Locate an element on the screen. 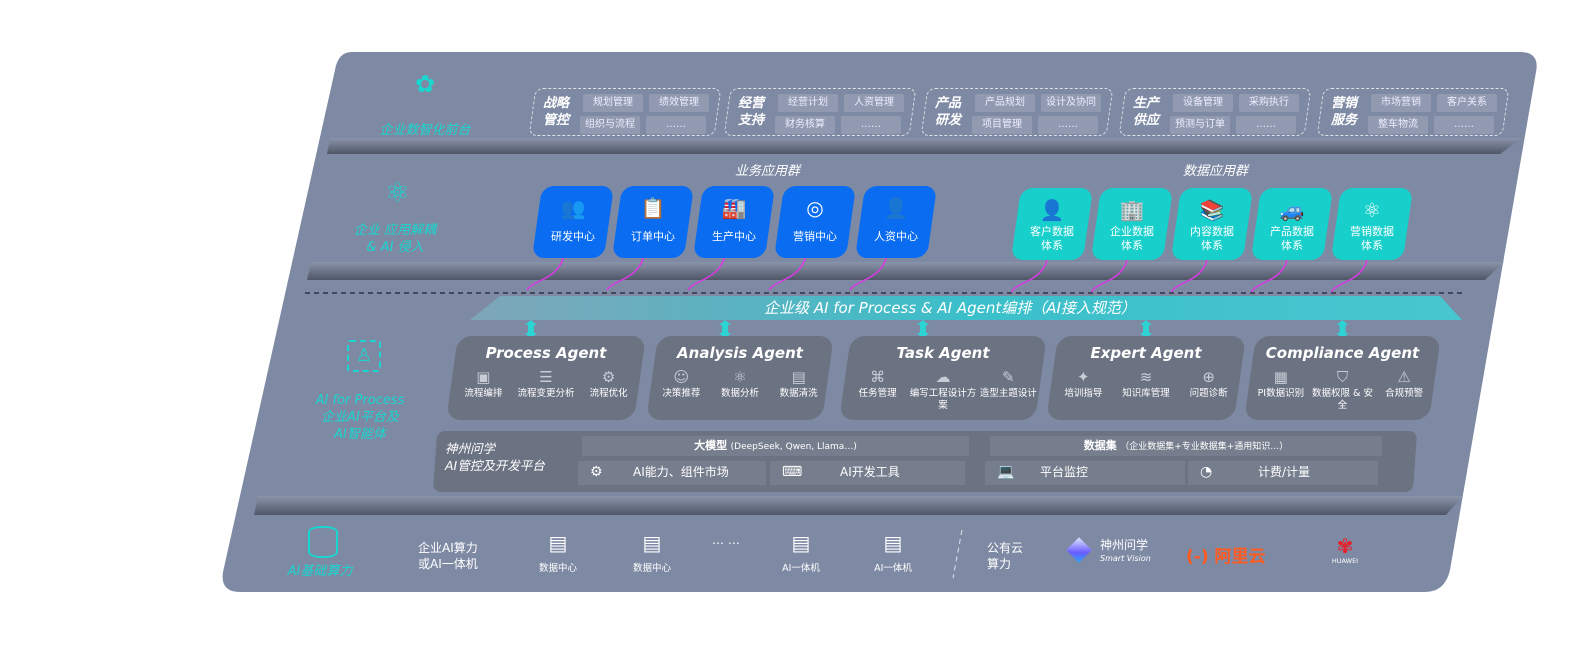  agent-feature: ☁ 编写工程设计方案 is located at coordinates (943, 389).